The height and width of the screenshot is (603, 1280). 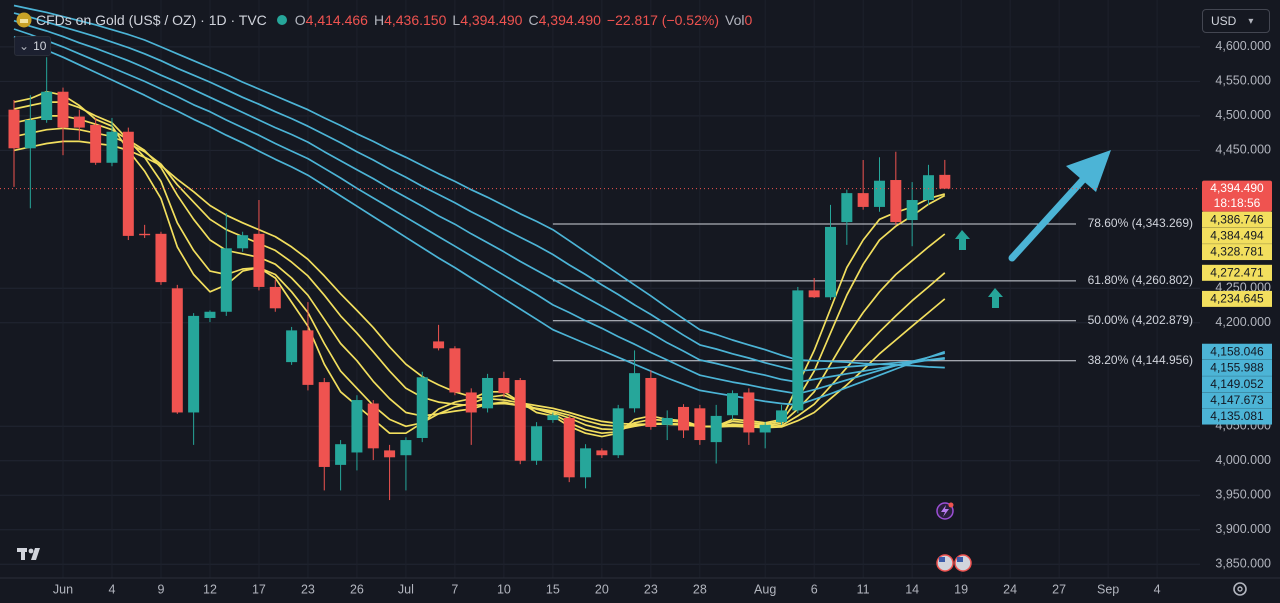 I want to click on ma-value-label: 4,272.471, so click(x=1237, y=272).